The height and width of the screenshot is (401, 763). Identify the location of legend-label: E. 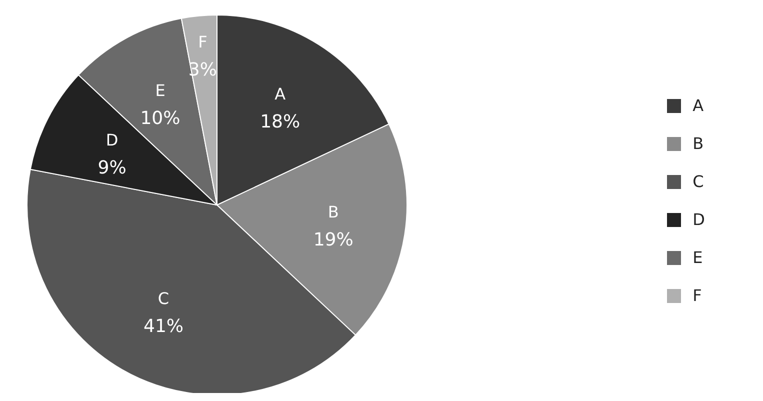
(697, 257).